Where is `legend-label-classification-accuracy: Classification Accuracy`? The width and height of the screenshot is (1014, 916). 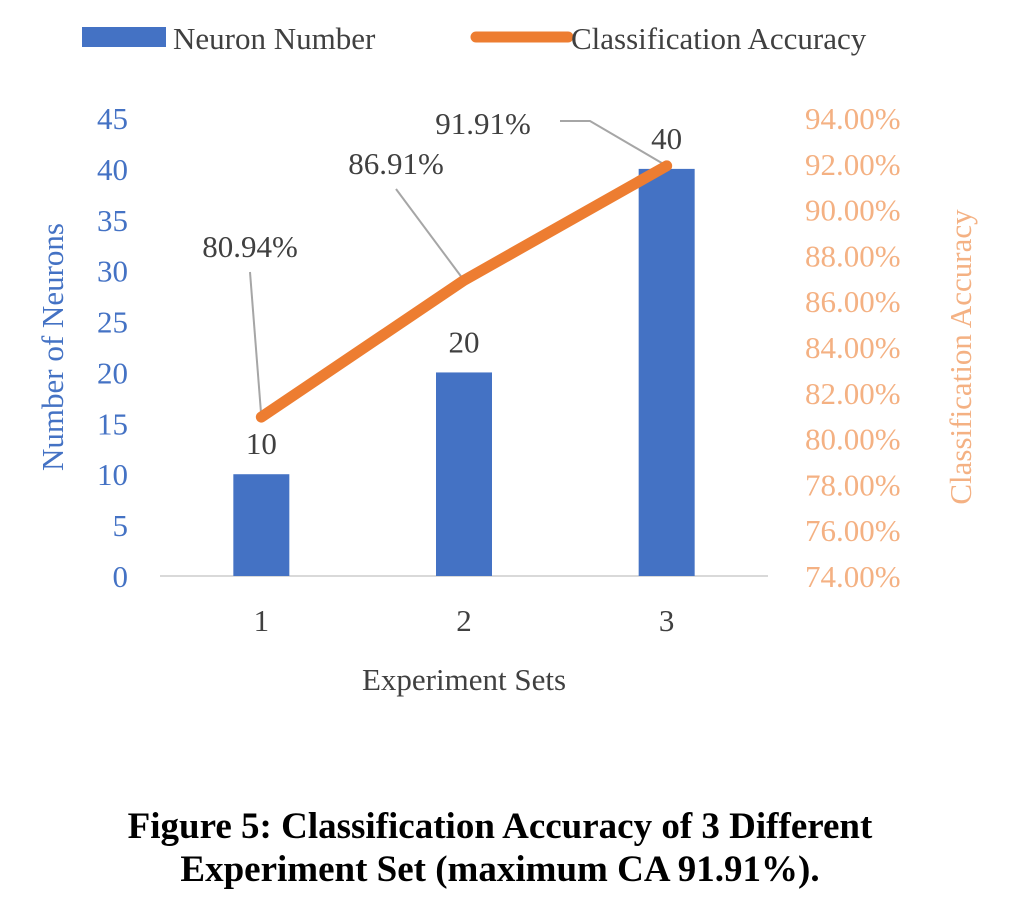 legend-label-classification-accuracy: Classification Accuracy is located at coordinates (719, 38).